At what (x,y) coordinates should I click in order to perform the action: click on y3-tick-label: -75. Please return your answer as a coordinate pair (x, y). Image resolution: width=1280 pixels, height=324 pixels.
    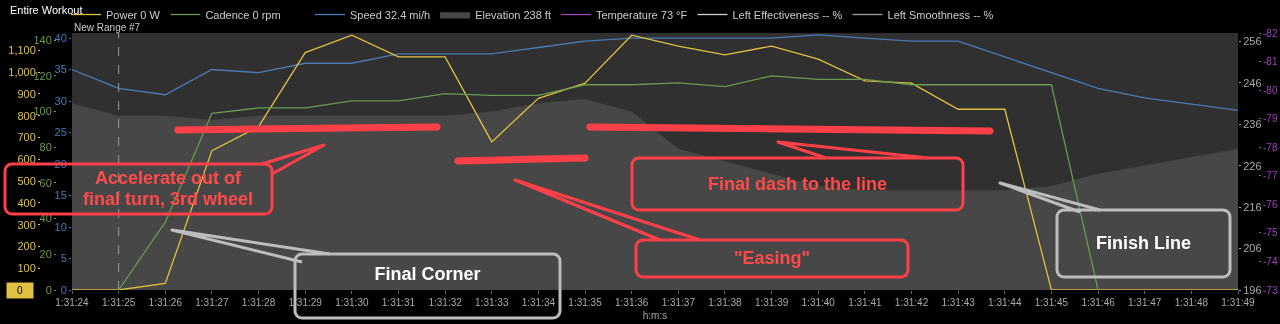
    Looking at the image, I should click on (1270, 233).